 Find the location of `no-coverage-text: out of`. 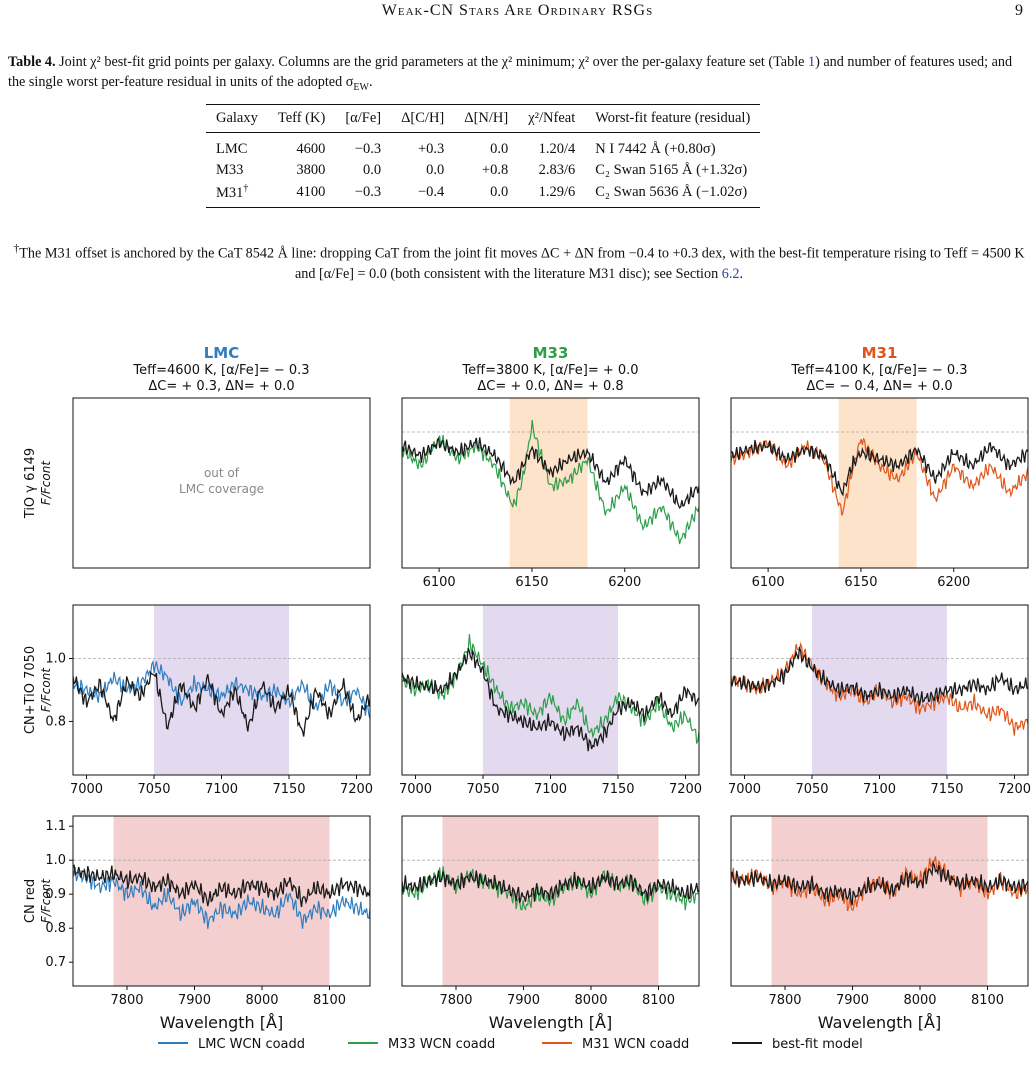

no-coverage-text: out of is located at coordinates (222, 473).